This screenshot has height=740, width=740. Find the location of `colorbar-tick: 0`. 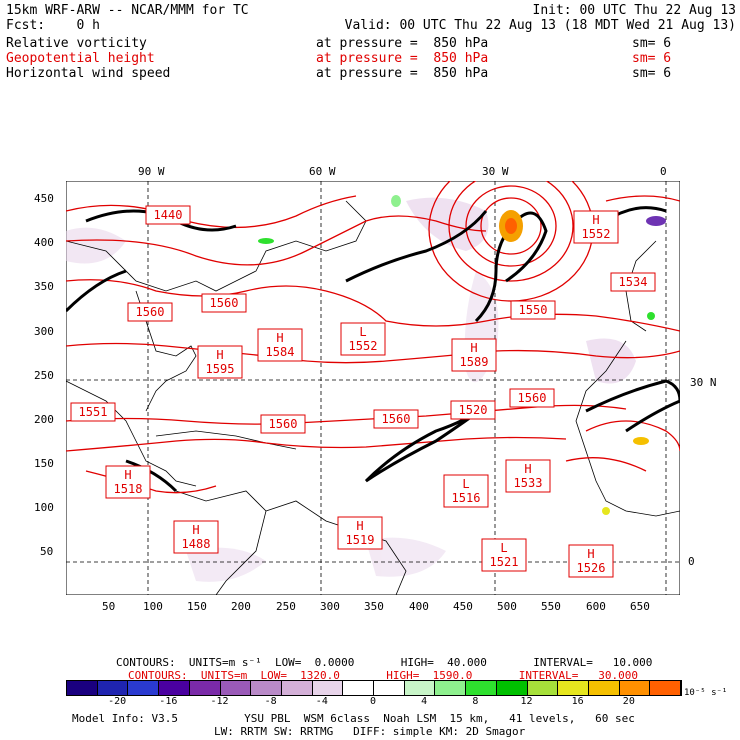

colorbar-tick: 0 is located at coordinates (373, 701).